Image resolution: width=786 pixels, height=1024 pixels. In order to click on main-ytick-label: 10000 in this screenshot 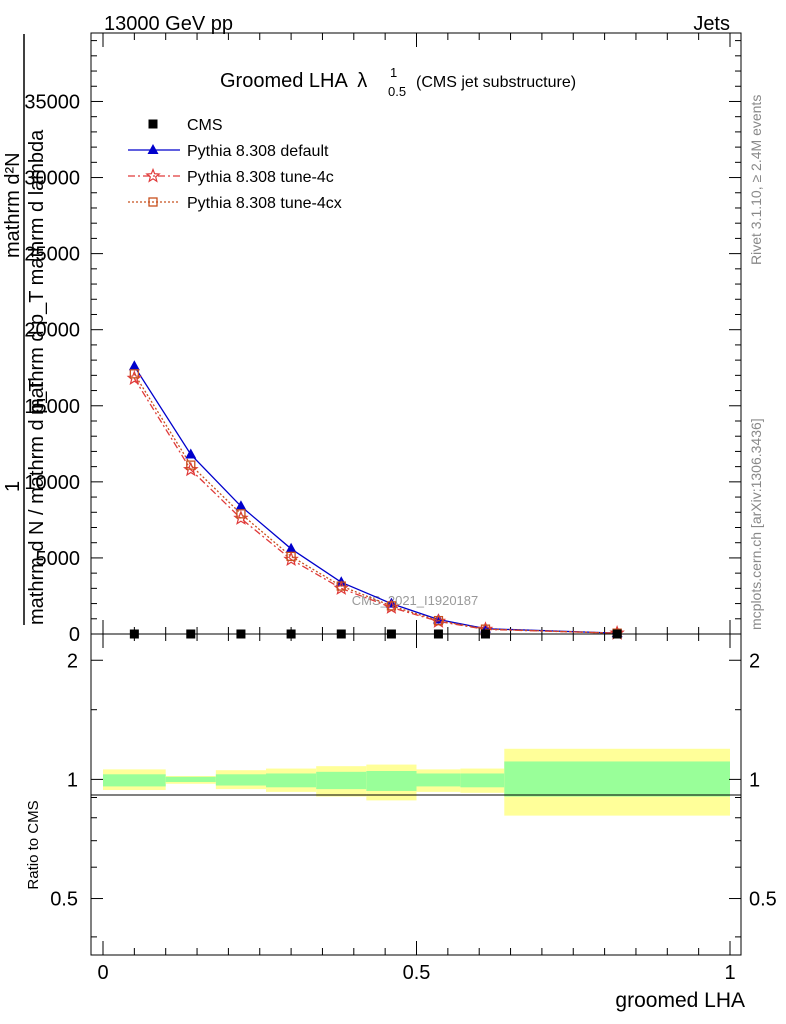, I will do `click(52, 483)`.